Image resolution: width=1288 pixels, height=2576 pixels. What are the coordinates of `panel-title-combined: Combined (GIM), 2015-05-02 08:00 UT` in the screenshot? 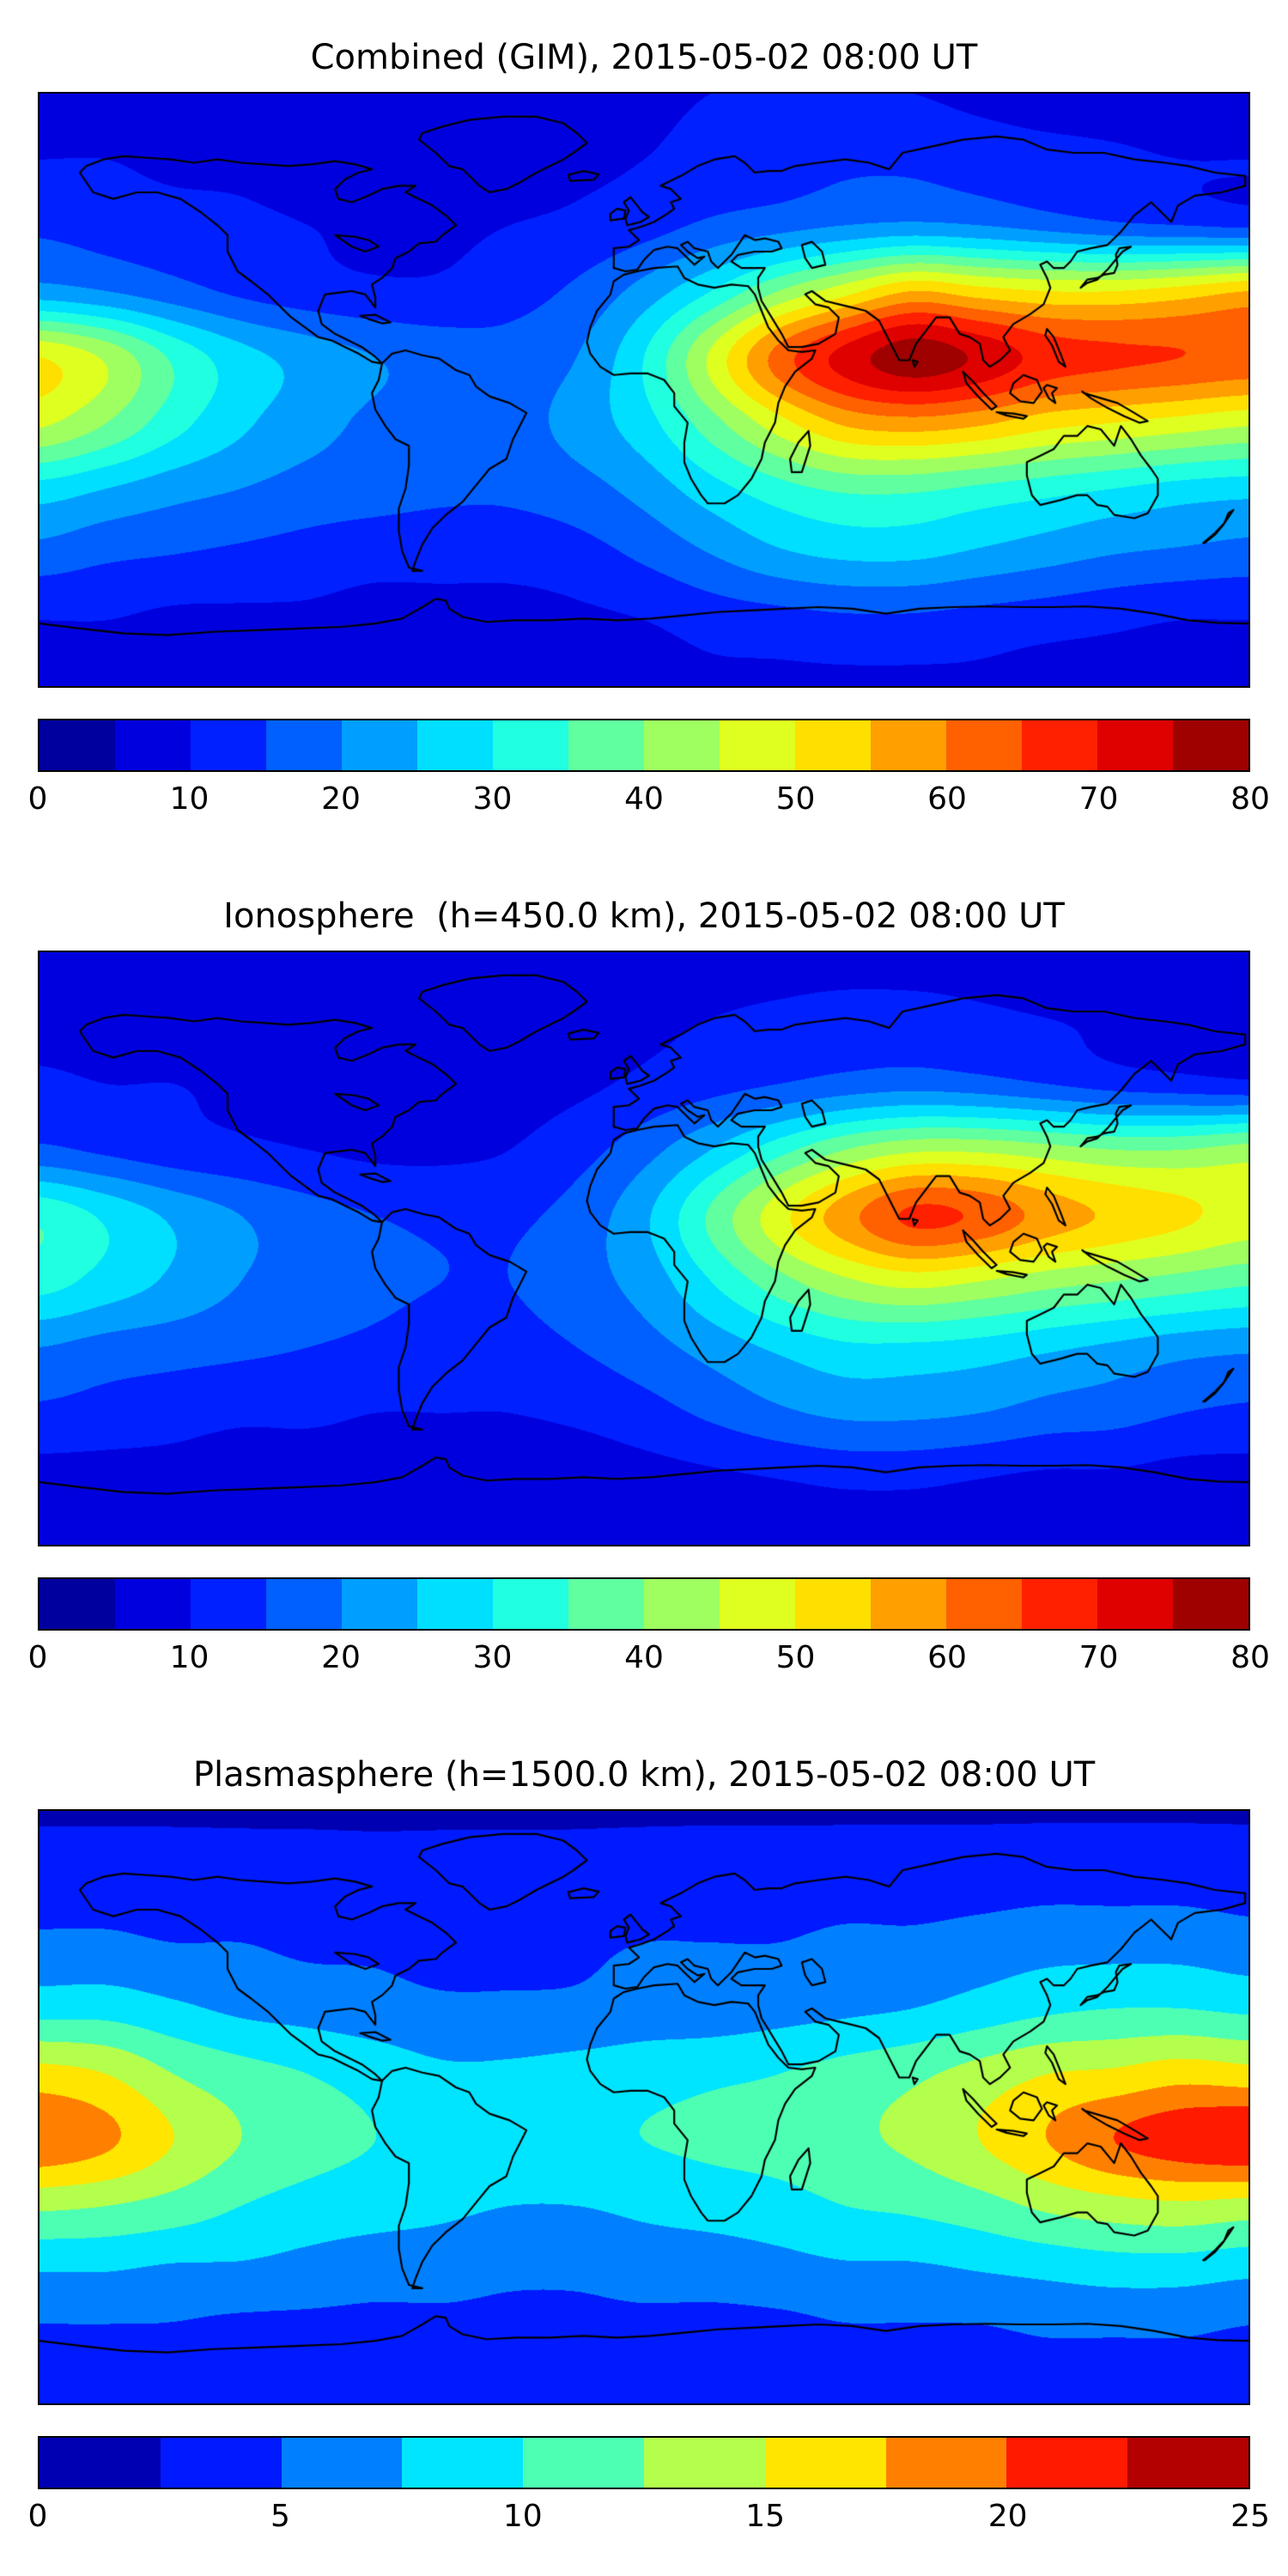 It's located at (644, 58).